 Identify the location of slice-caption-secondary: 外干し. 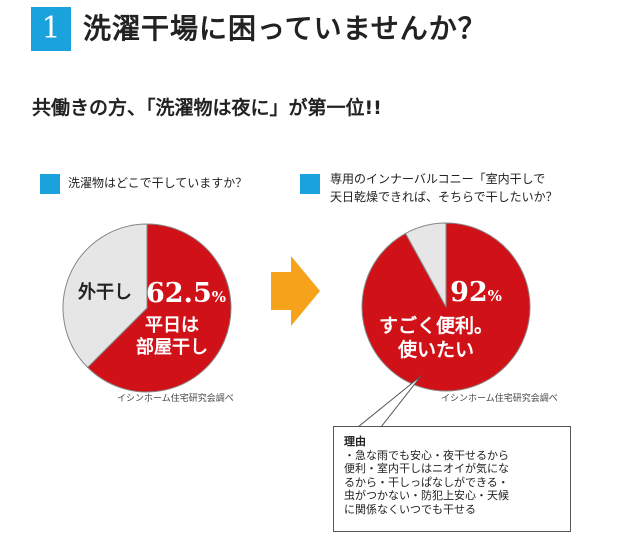
(105, 292).